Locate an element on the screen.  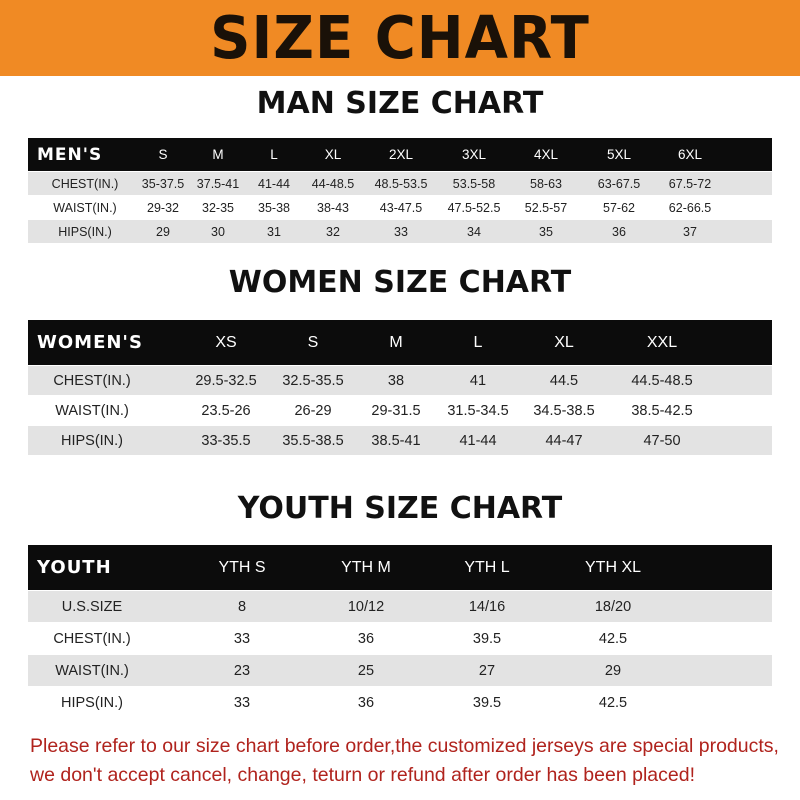
youth-section-title: YOUTH SIZE CHART is located at coordinates (400, 508).